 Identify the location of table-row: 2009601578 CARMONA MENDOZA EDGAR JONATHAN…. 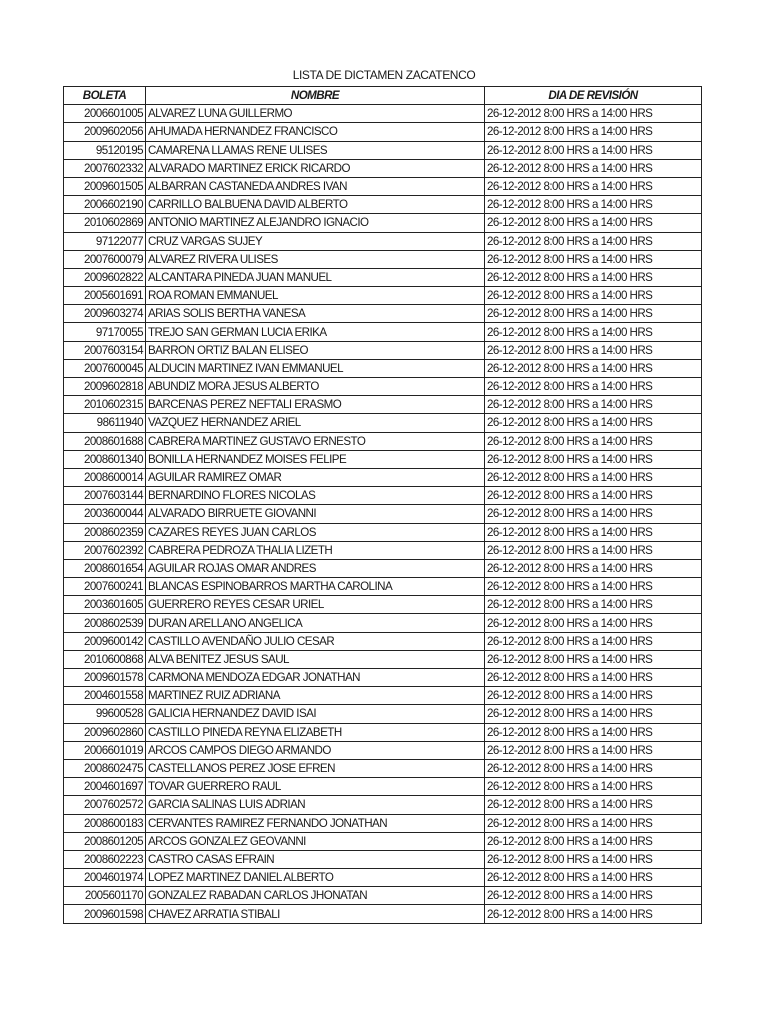
(382, 677).